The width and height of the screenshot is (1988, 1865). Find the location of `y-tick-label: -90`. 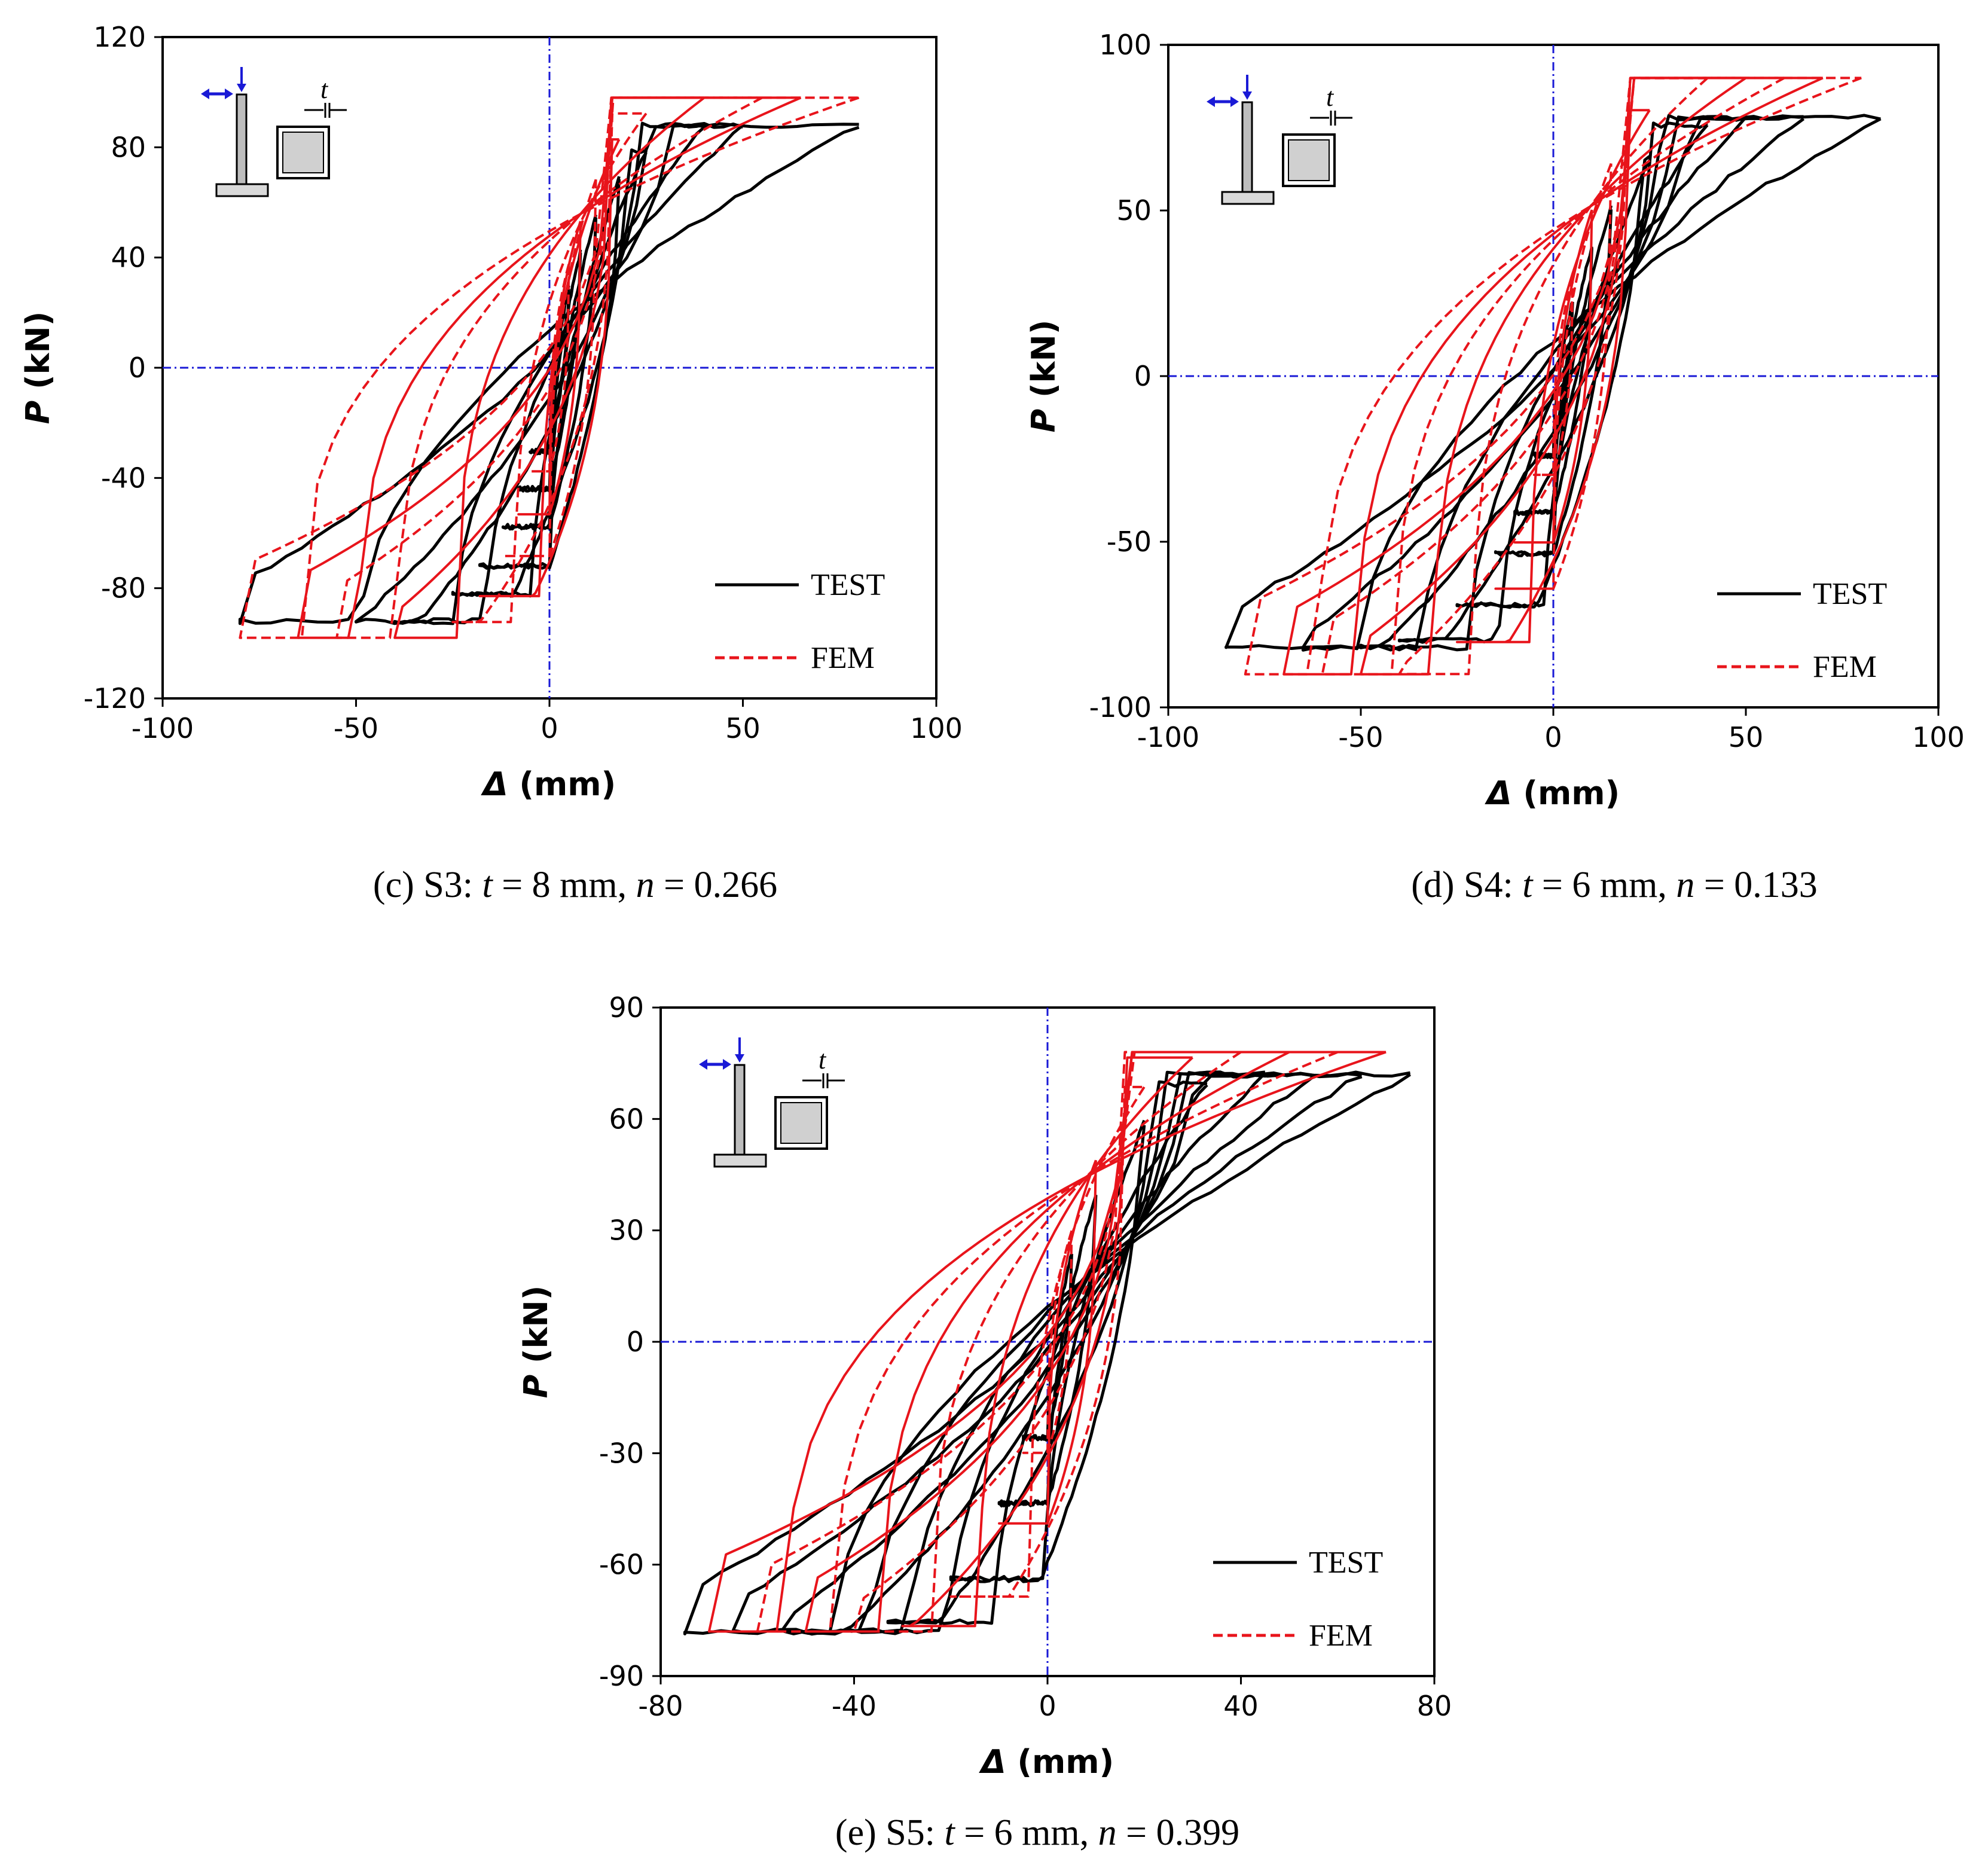

y-tick-label: -90 is located at coordinates (622, 1676).